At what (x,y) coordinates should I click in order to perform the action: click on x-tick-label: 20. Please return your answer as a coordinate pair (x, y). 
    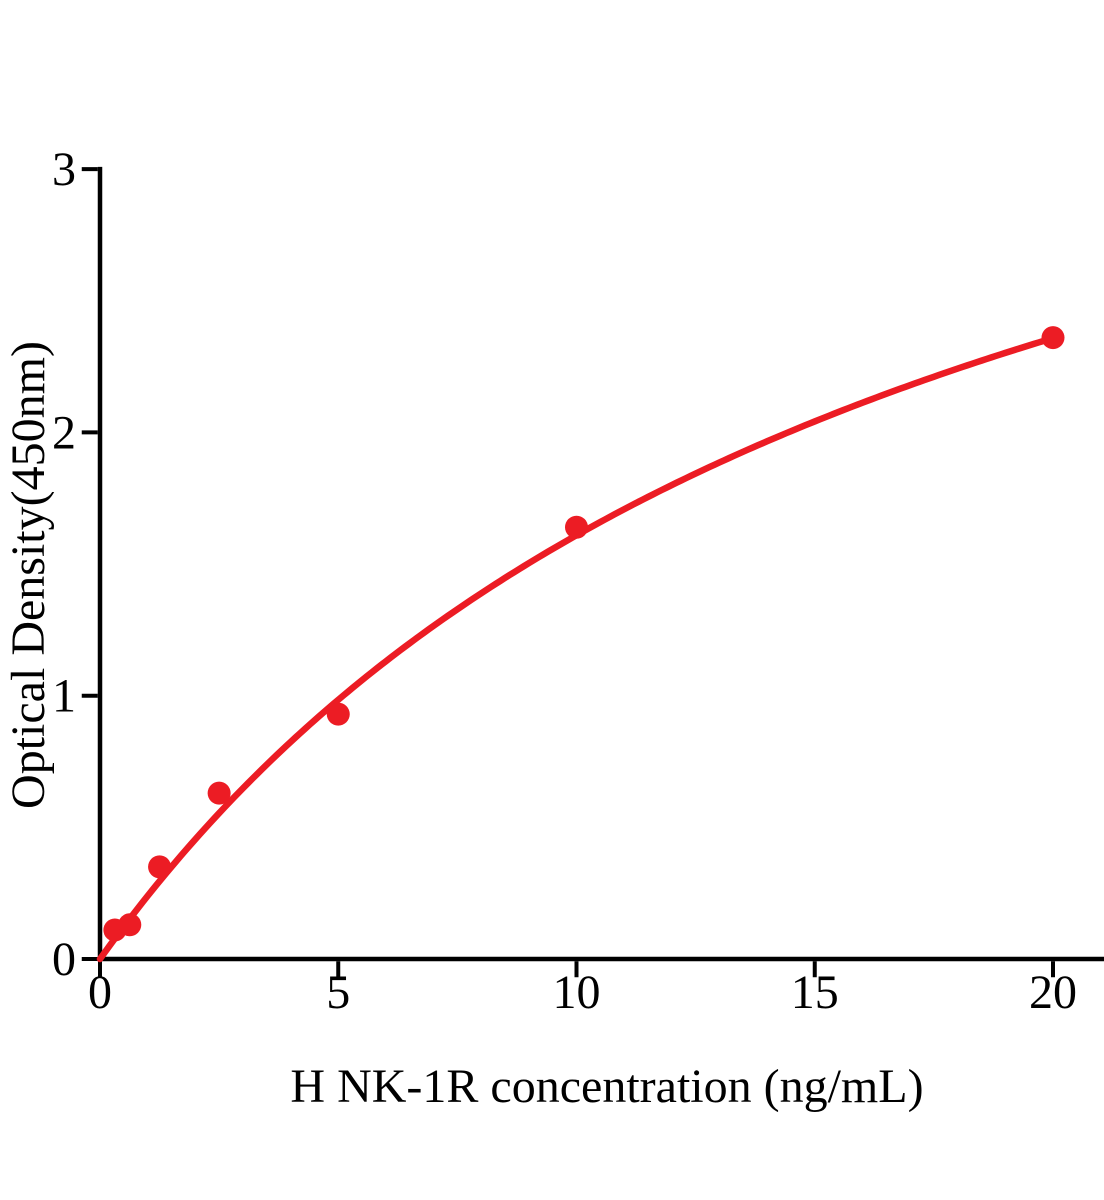
    Looking at the image, I should click on (1053, 992).